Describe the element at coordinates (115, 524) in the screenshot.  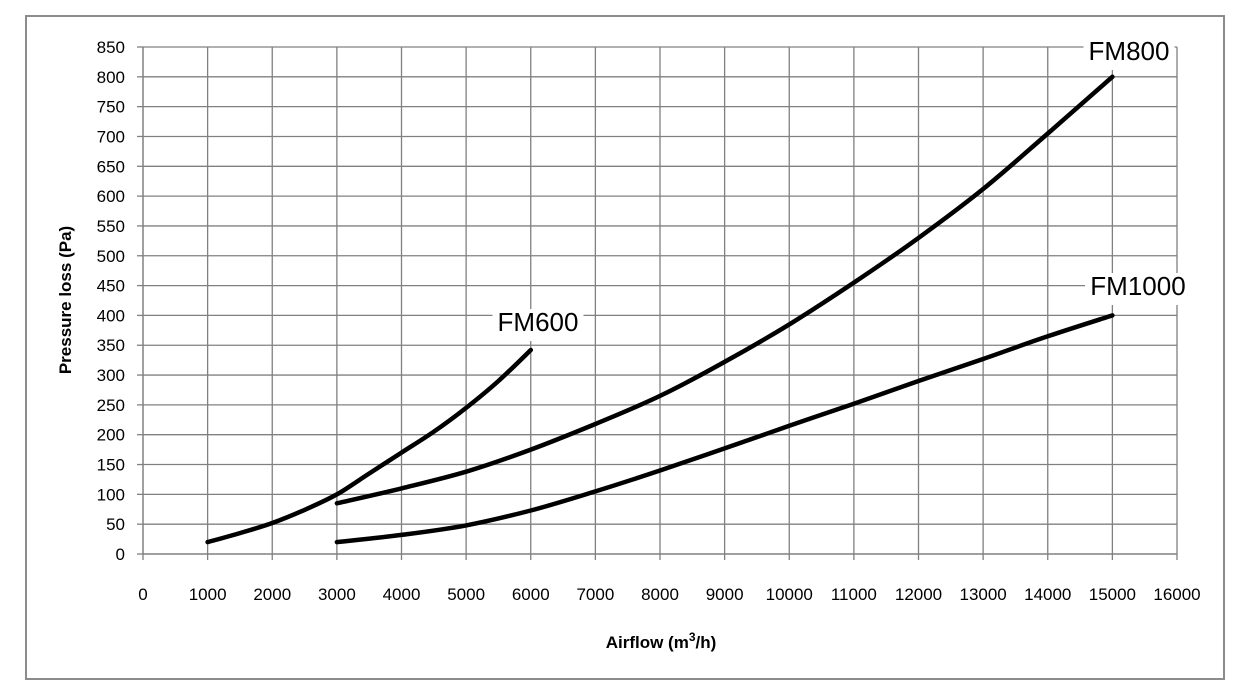
I see `y-tick-label: 50` at that location.